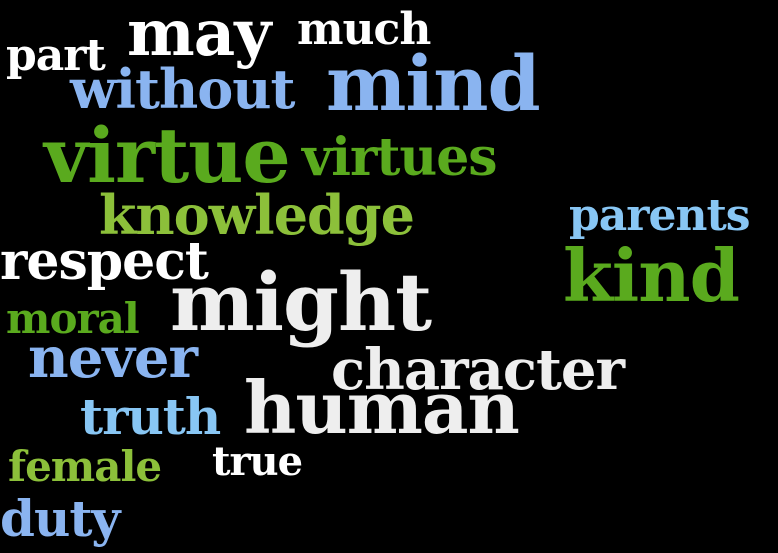 This screenshot has width=778, height=553. What do you see at coordinates (433, 83) in the screenshot?
I see `word-mind: mind` at bounding box center [433, 83].